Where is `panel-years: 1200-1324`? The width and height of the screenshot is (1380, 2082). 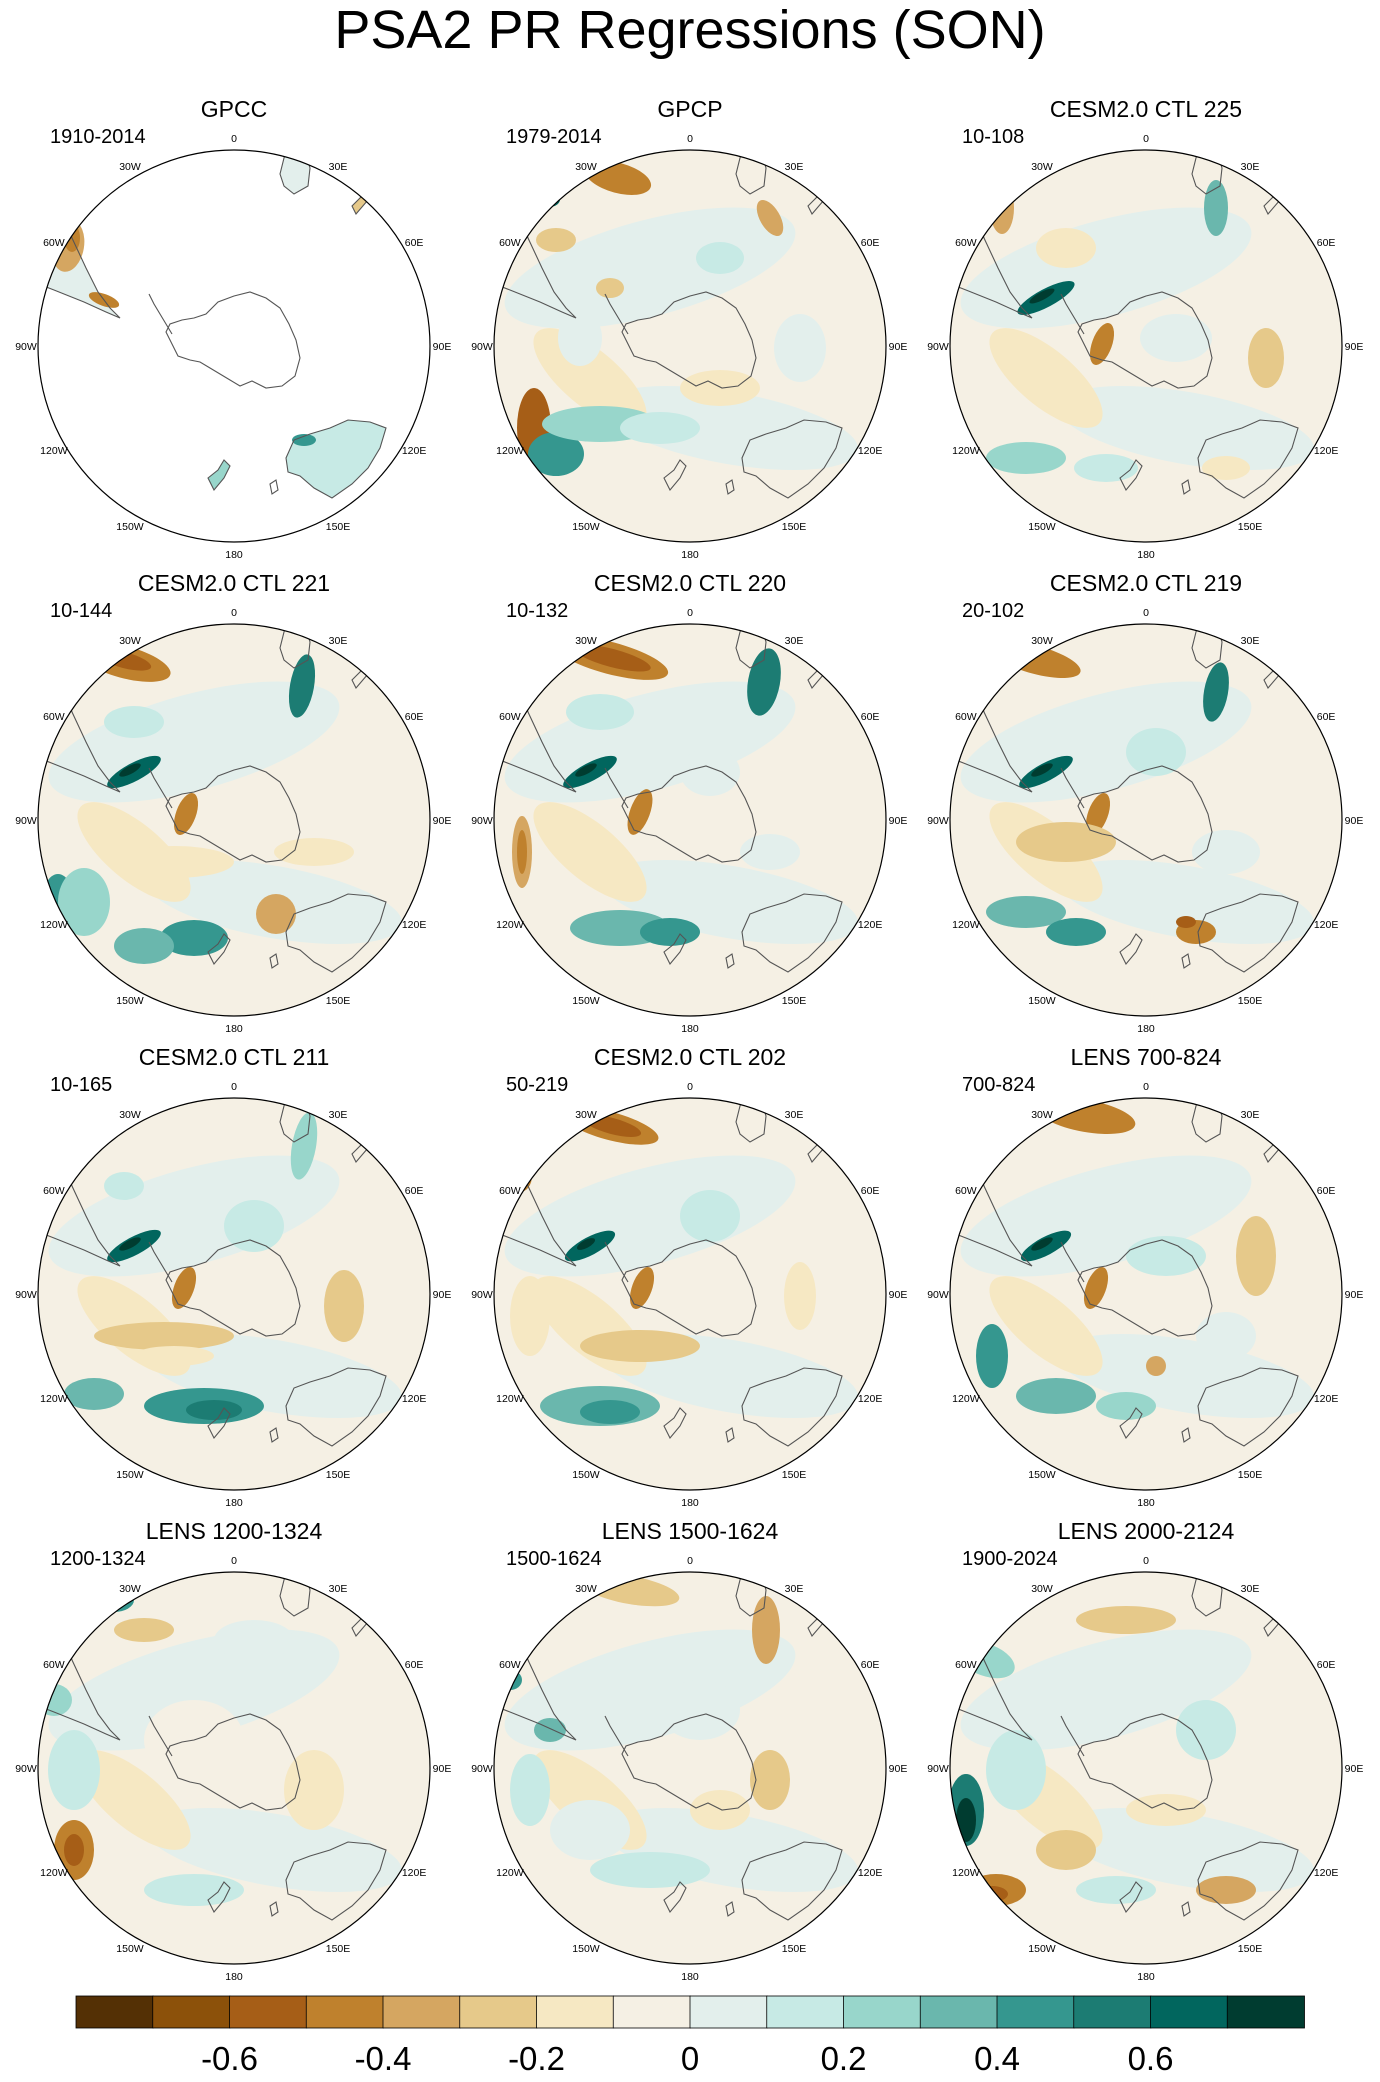
panel-years: 1200-1324 is located at coordinates (98, 1559).